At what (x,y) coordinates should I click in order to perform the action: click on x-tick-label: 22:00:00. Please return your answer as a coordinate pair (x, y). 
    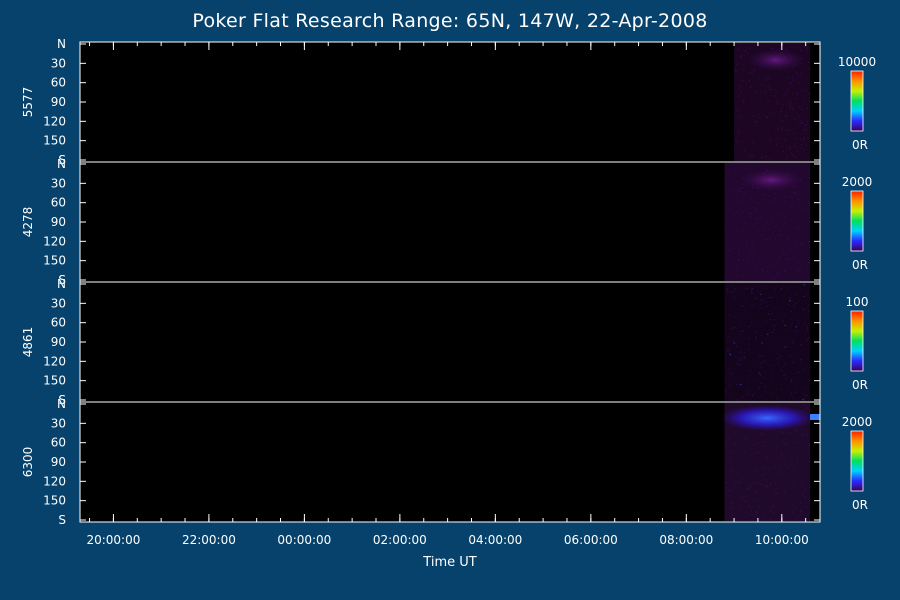
    Looking at the image, I should click on (209, 540).